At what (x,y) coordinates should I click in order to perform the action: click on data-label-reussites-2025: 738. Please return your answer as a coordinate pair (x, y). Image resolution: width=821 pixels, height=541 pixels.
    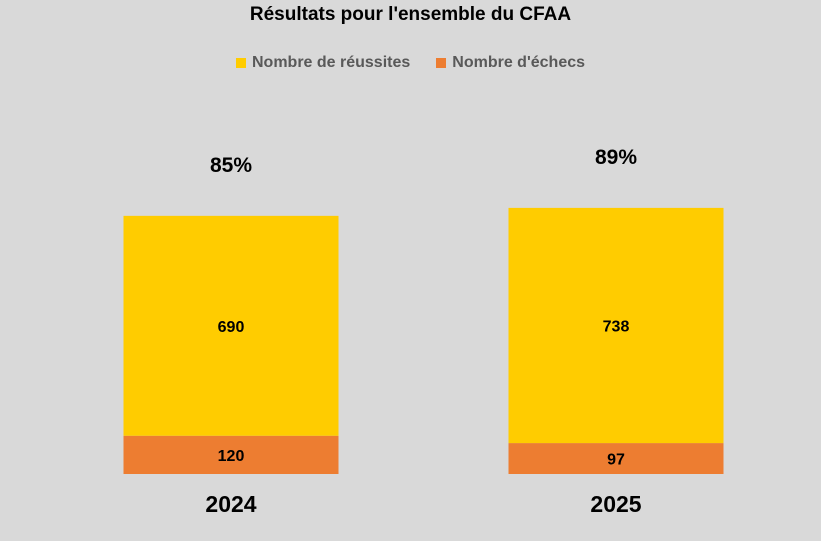
    Looking at the image, I should click on (616, 326).